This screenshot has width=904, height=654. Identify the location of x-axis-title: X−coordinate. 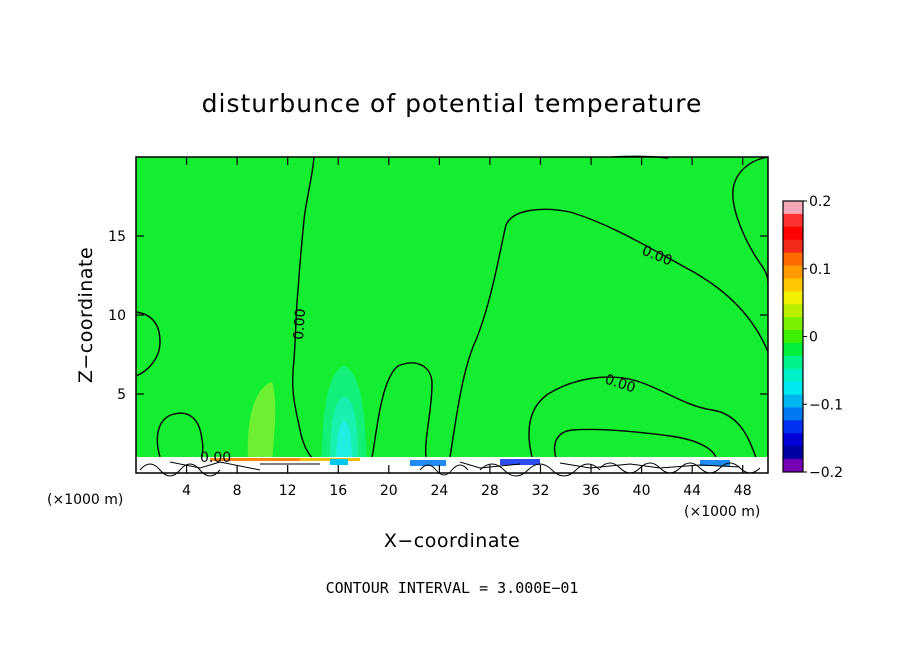
(452, 541).